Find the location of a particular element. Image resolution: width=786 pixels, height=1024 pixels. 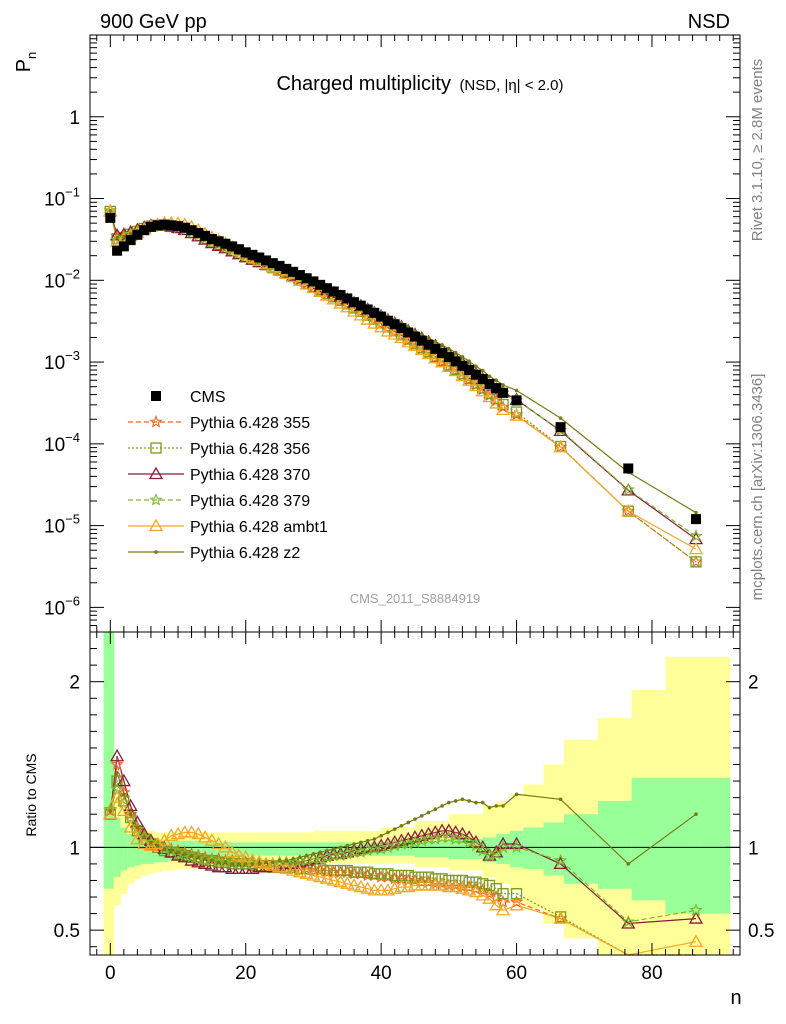

y-tick-label-main: 10⁻¹ is located at coordinates (62, 198).